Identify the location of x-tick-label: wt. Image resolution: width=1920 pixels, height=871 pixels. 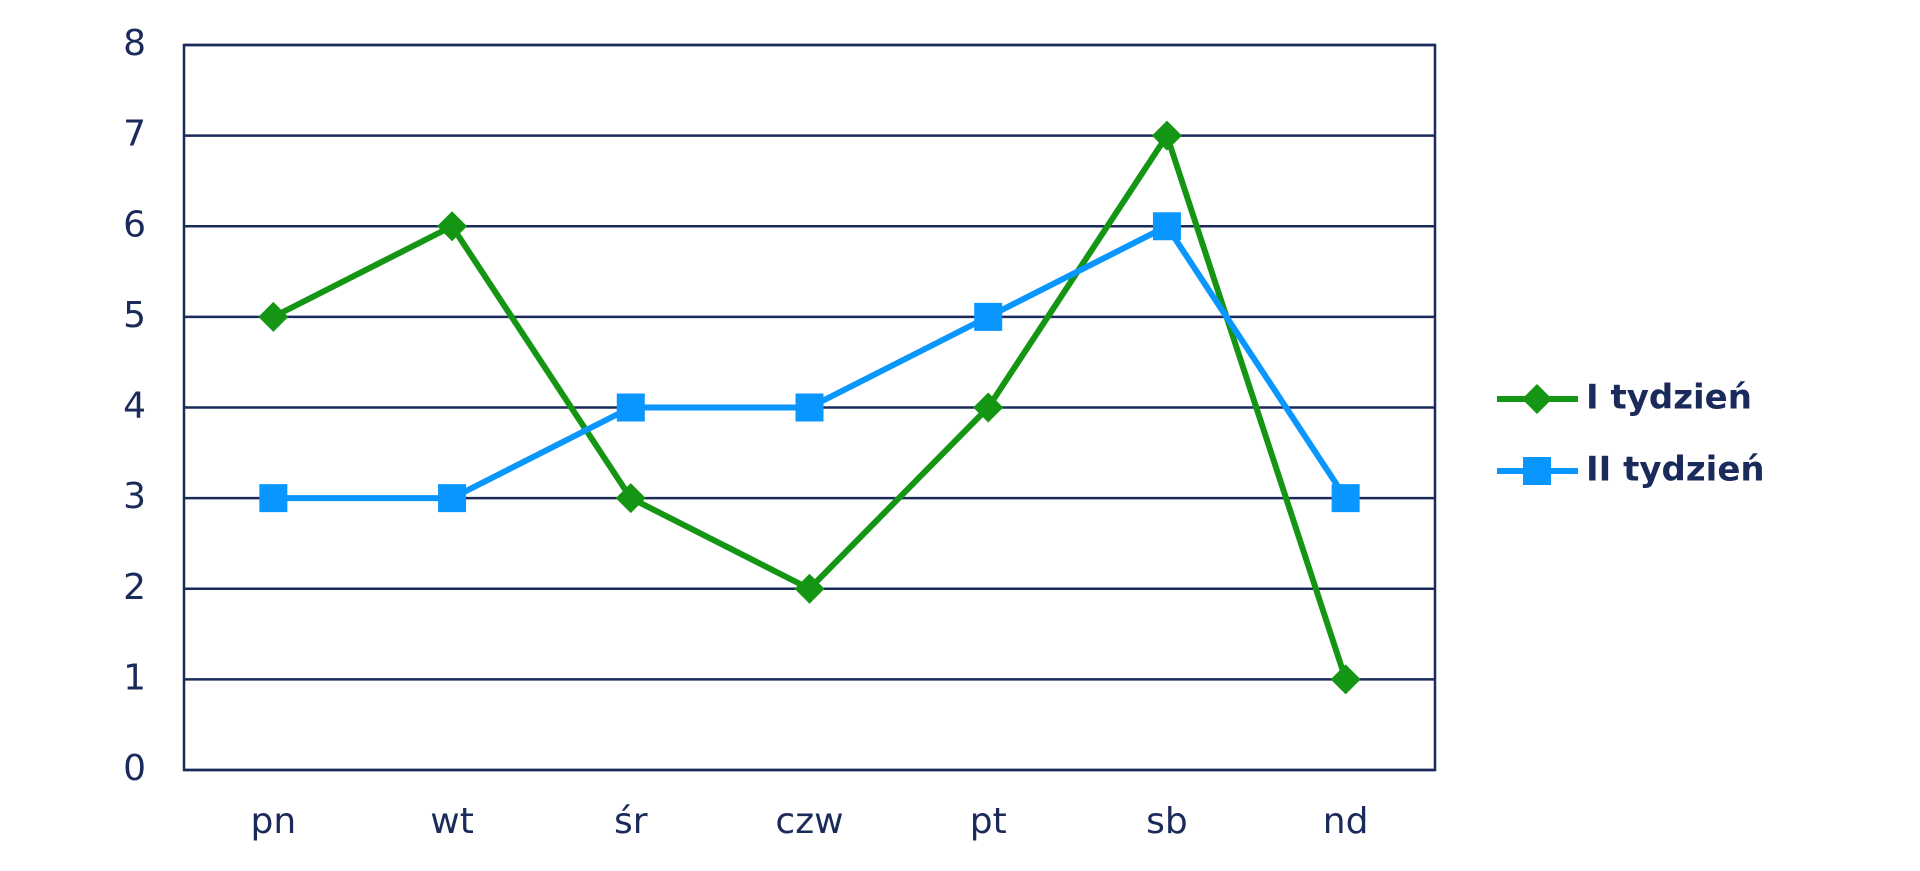
(452, 821).